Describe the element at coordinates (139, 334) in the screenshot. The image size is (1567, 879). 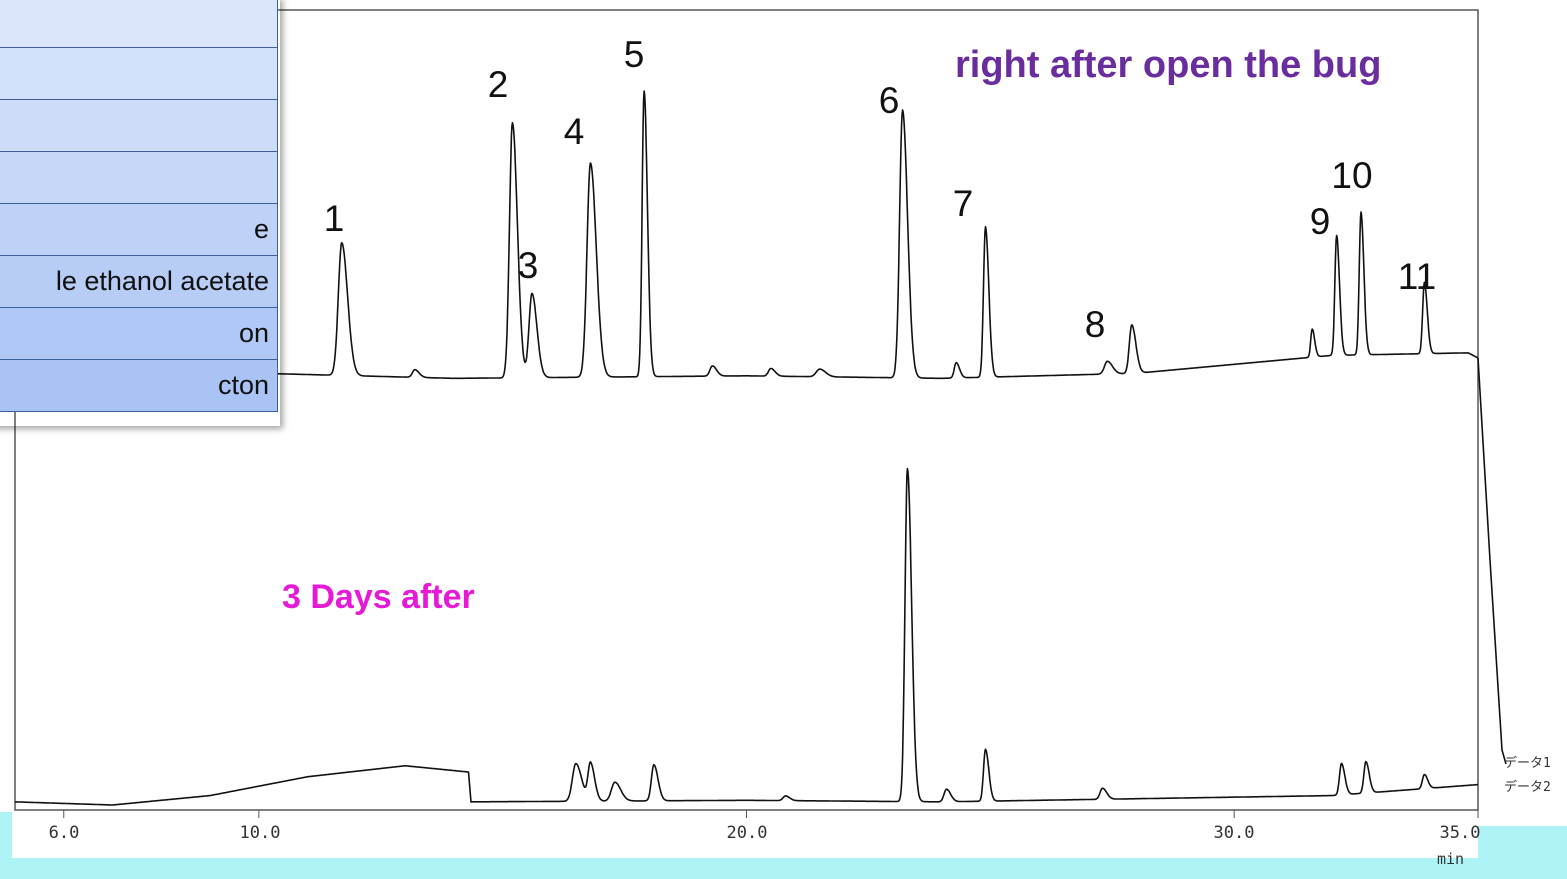
I see `legend-row: on` at that location.